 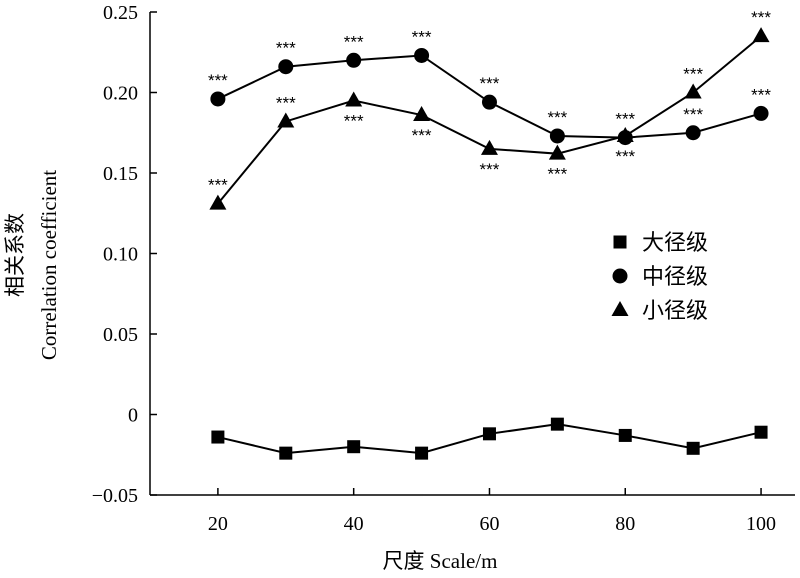 I want to click on y-tick-label: 0.20, so click(x=120, y=94).